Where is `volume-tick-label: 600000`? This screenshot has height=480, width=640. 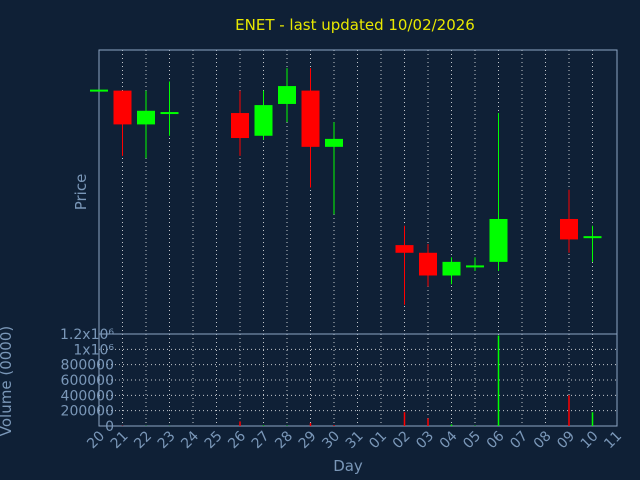
volume-tick-label: 600000 is located at coordinates (87, 381).